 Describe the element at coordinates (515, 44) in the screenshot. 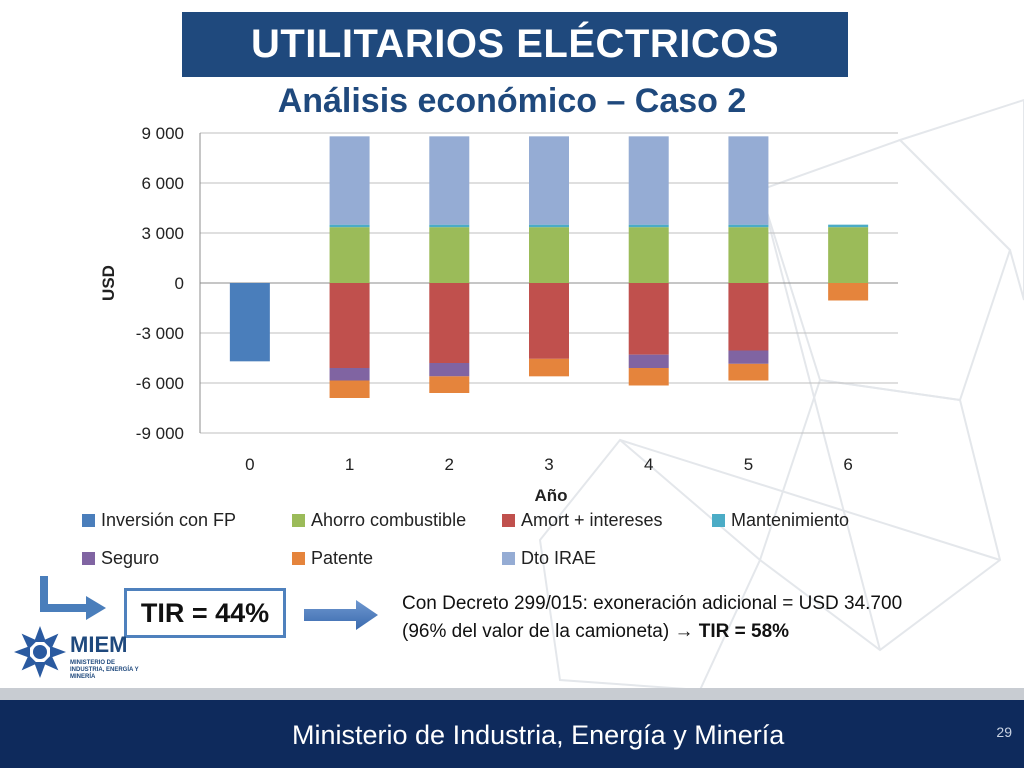

I see `page-title: UTILITARIOS ELÉCTRICOS` at that location.